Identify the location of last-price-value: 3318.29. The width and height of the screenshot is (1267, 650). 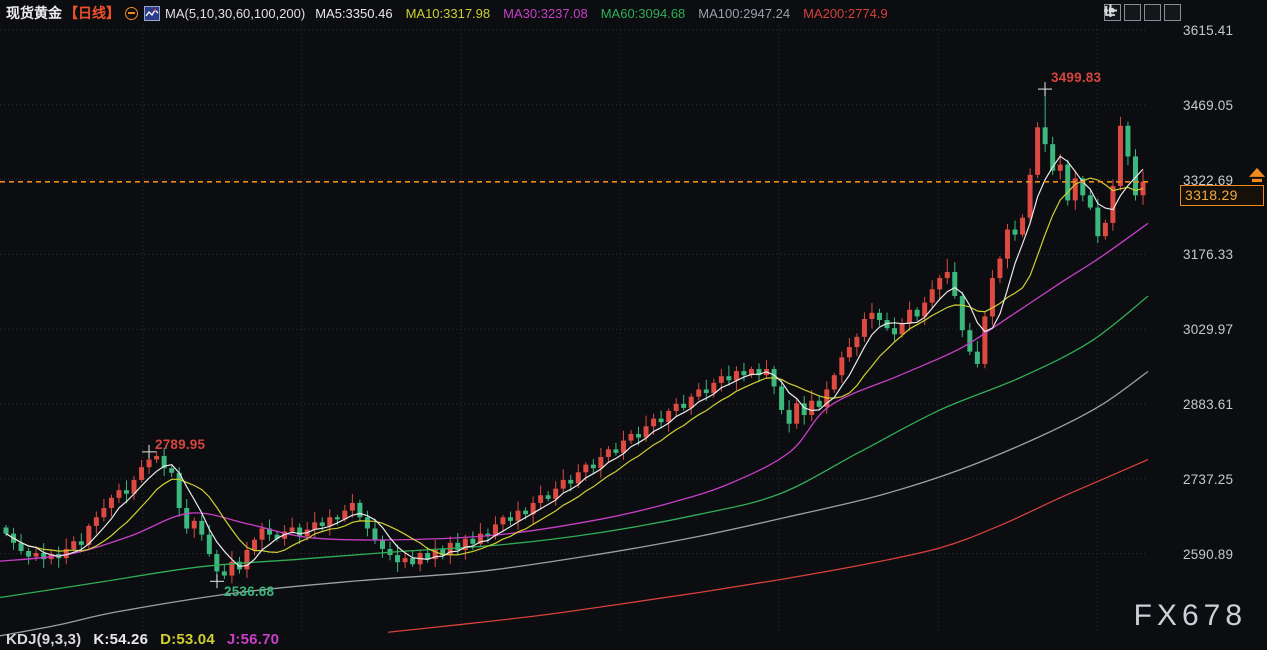
(1211, 194).